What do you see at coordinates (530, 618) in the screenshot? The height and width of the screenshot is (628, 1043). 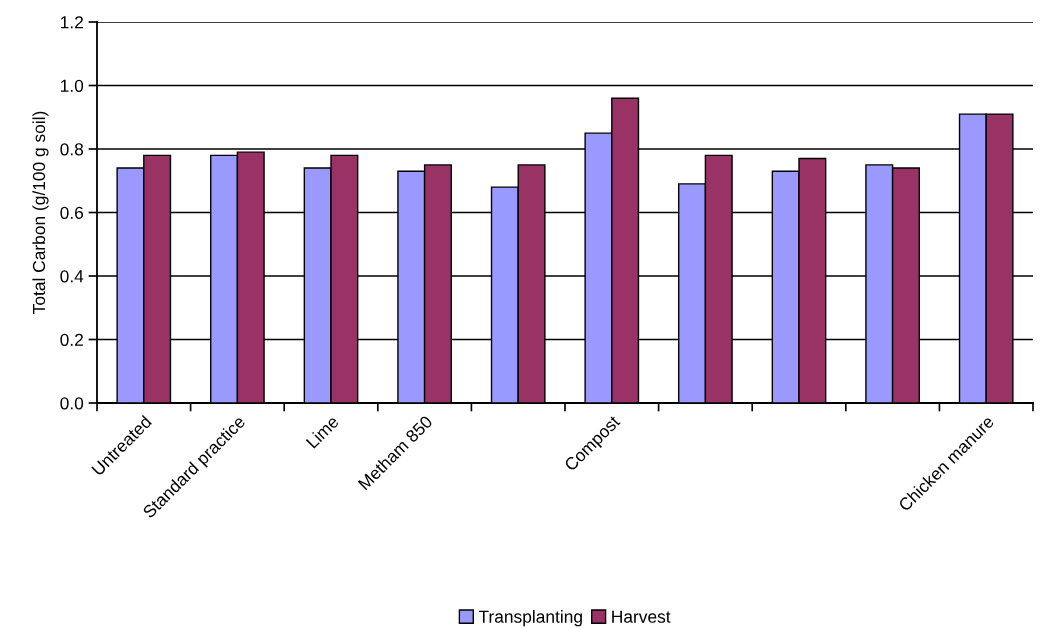 I see `legend-label: Transplanting` at bounding box center [530, 618].